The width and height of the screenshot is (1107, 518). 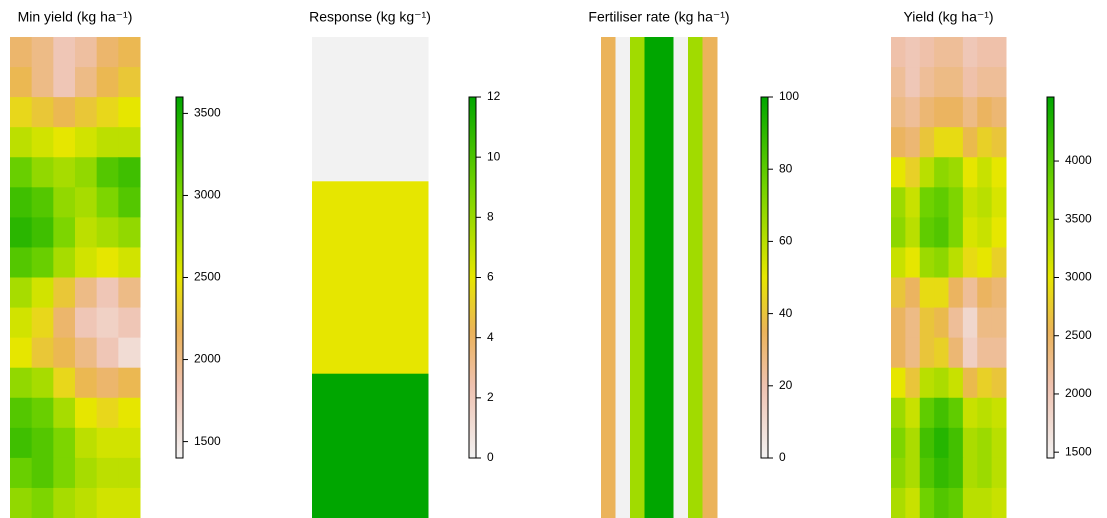 What do you see at coordinates (490, 217) in the screenshot?
I see `colorbar-tick-label: 8` at bounding box center [490, 217].